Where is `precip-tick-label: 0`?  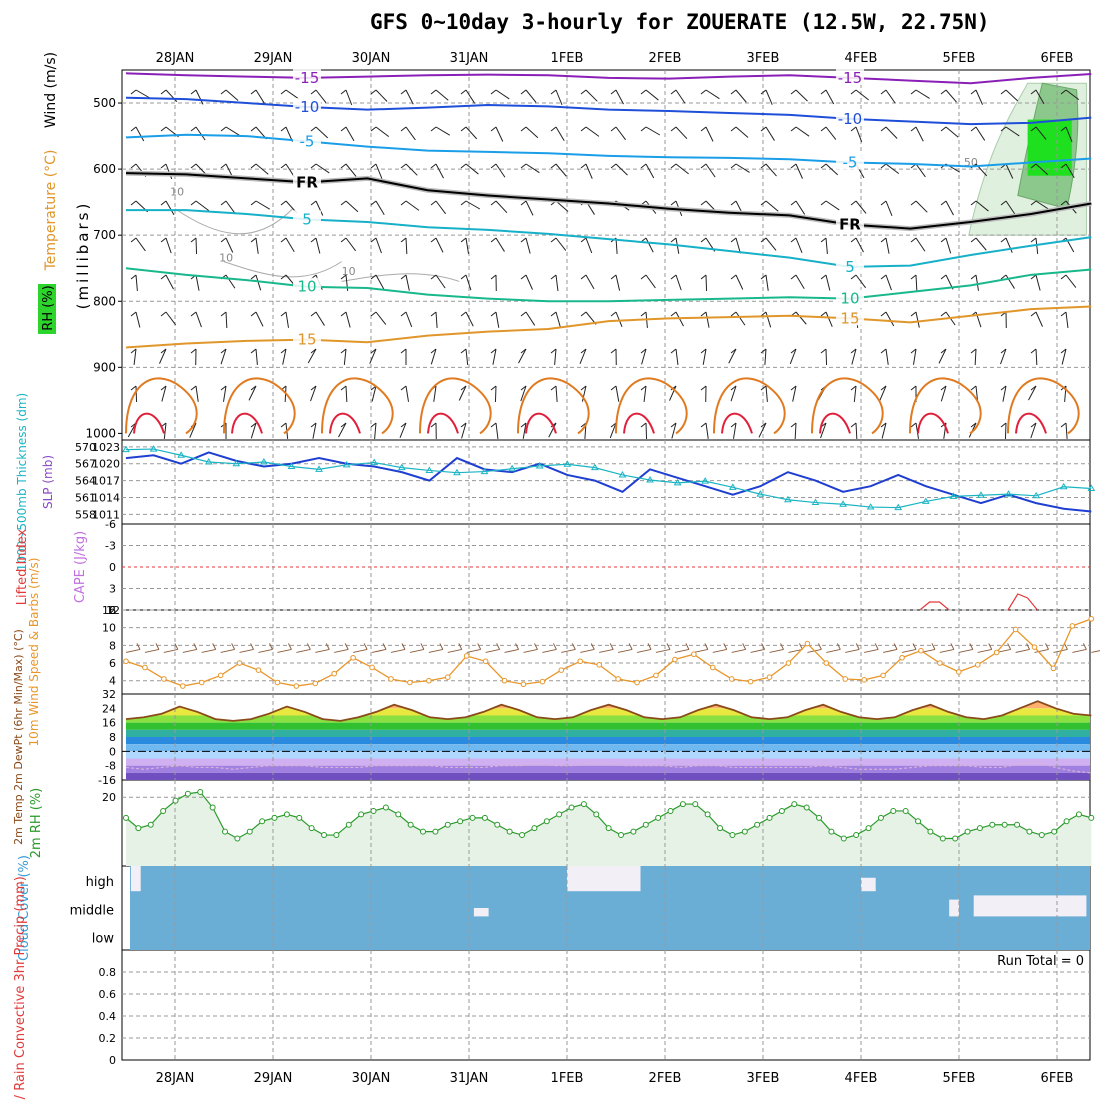 precip-tick-label: 0 is located at coordinates (112, 1060).